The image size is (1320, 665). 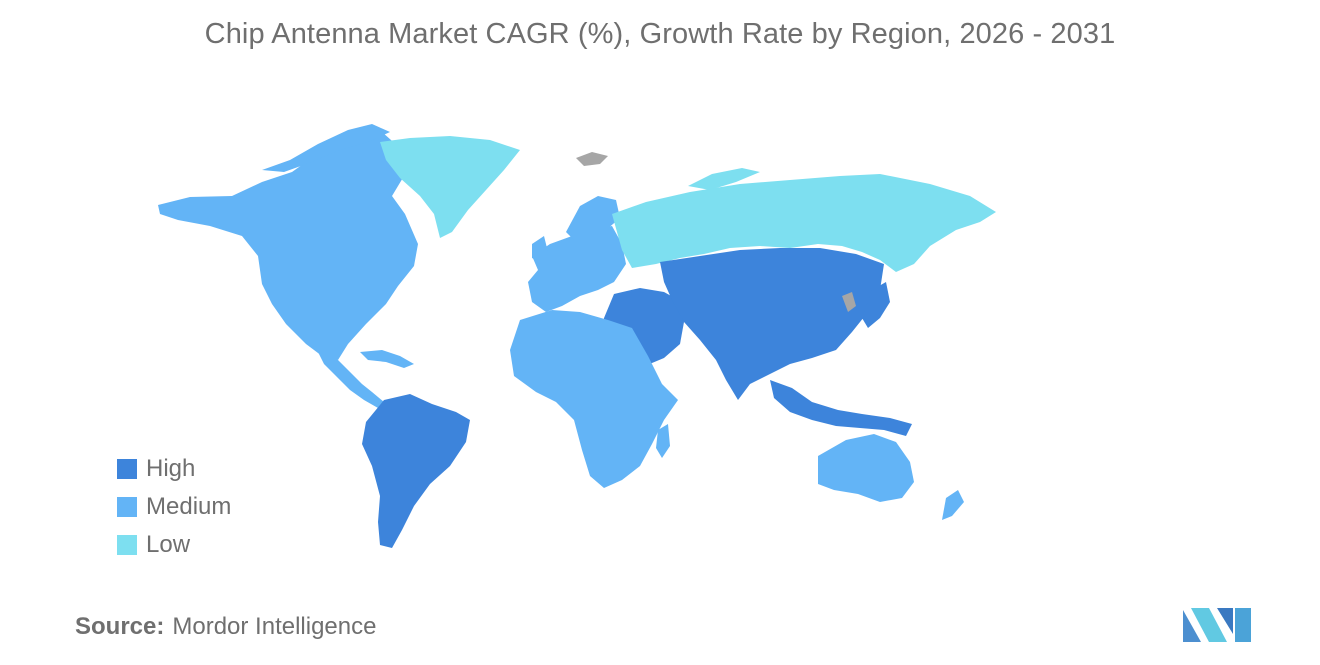 What do you see at coordinates (592, 159) in the screenshot?
I see `region-svalbard` at bounding box center [592, 159].